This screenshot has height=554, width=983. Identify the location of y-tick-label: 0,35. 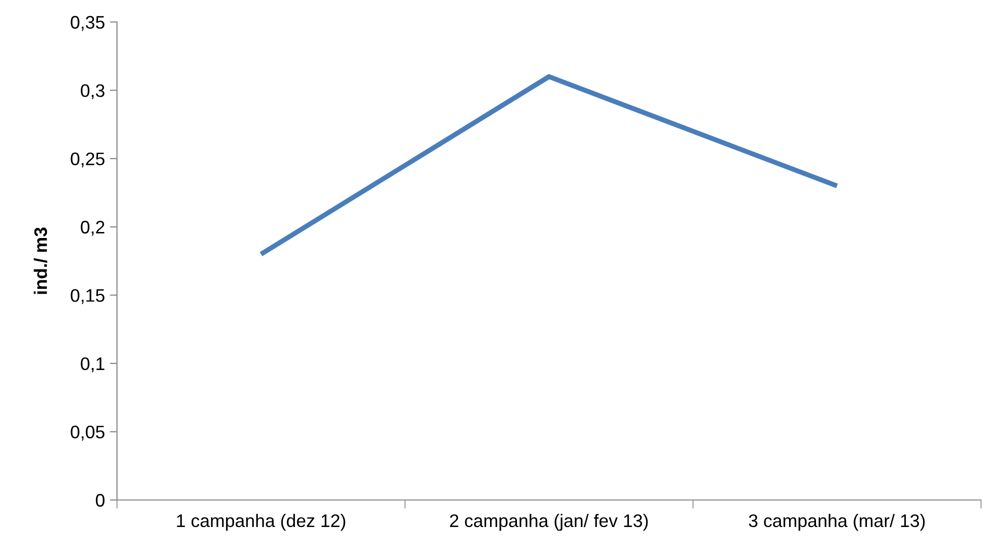
(87, 23).